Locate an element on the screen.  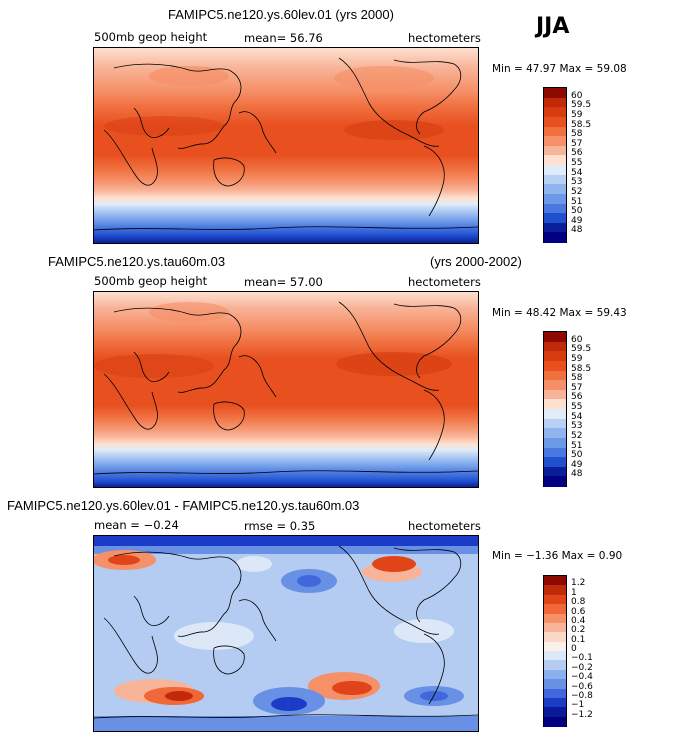
colorbar-tick-label: 0 is located at coordinates (574, 649).